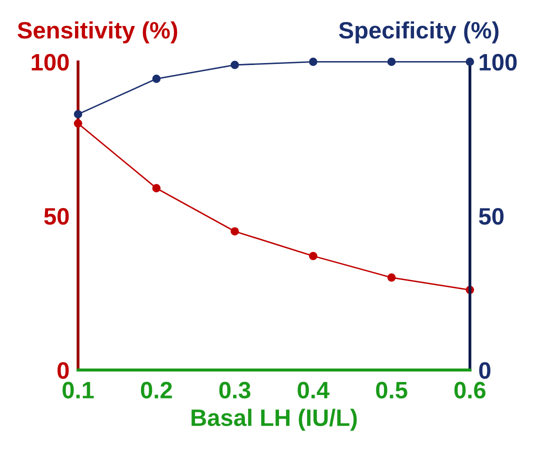 The image size is (542, 458). I want to click on y-tick-label: 100, so click(50, 62).